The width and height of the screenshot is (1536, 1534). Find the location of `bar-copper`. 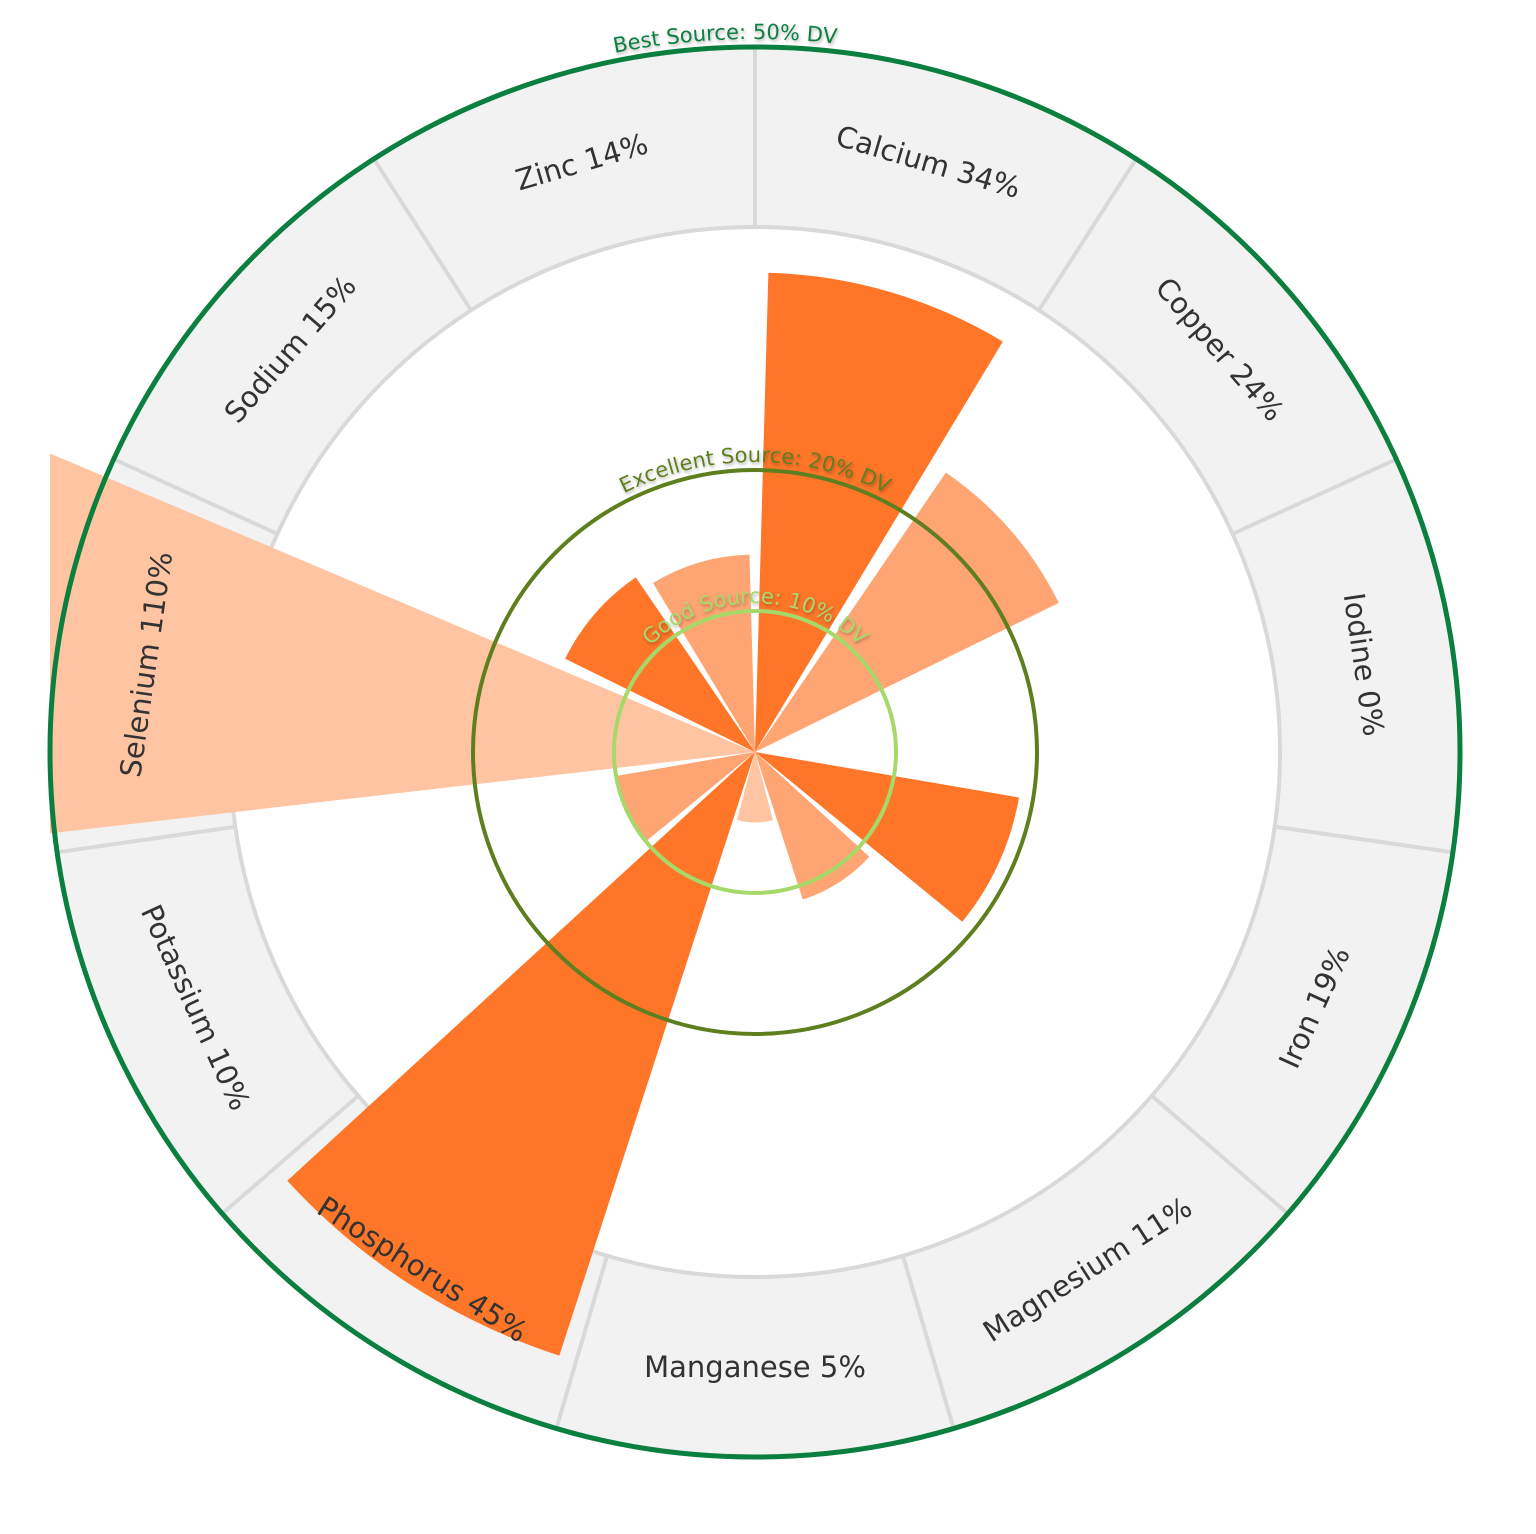

bar-copper is located at coordinates (907, 612).